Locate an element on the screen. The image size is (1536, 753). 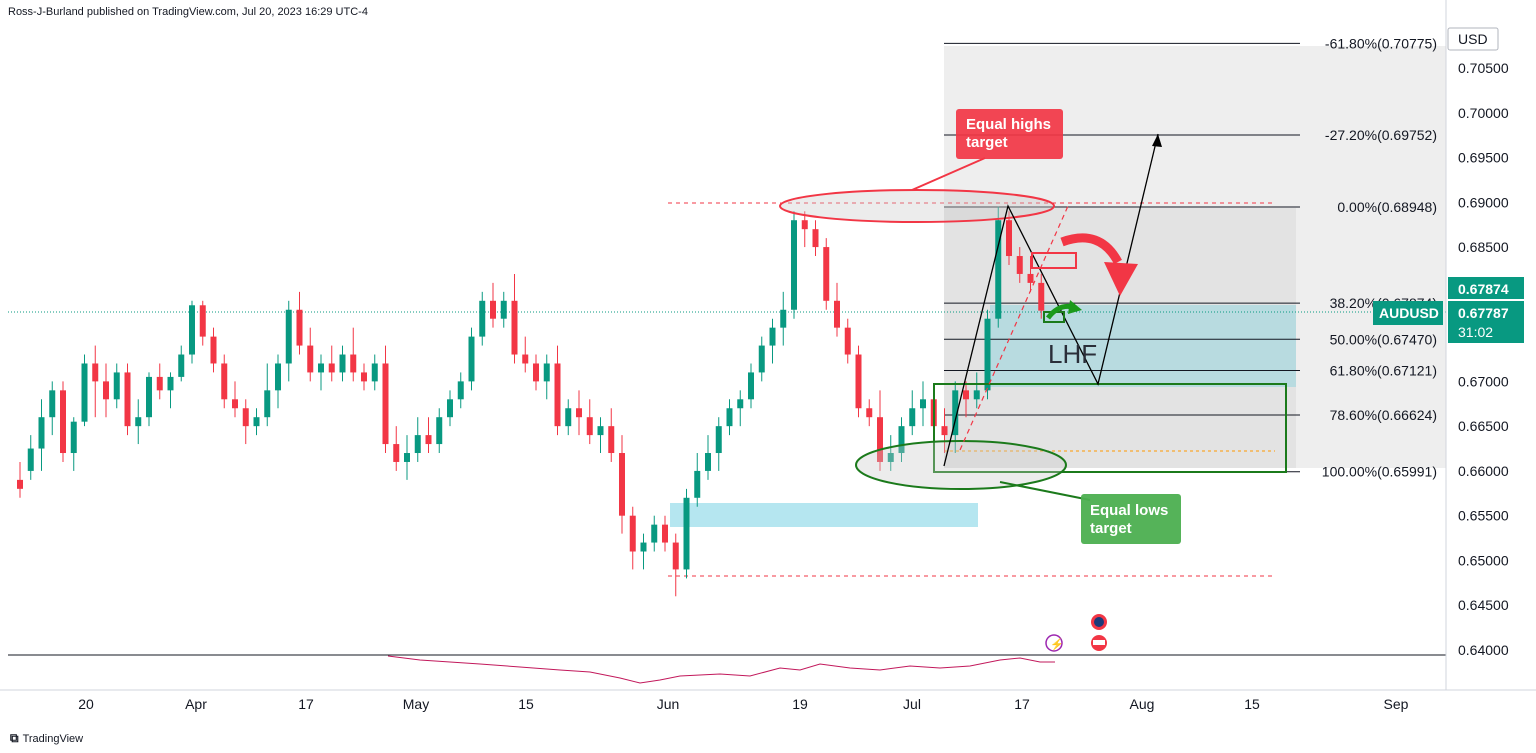
tradingview-logo-icon: ⧉ is located at coordinates (14, 738).